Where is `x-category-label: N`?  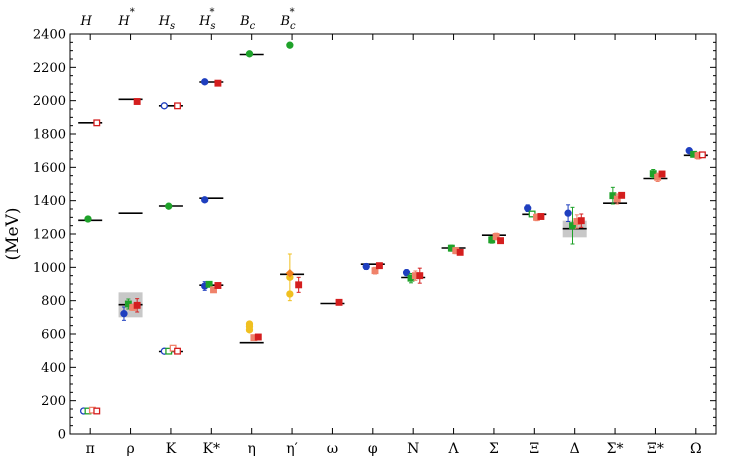
x-category-label: N is located at coordinates (413, 449).